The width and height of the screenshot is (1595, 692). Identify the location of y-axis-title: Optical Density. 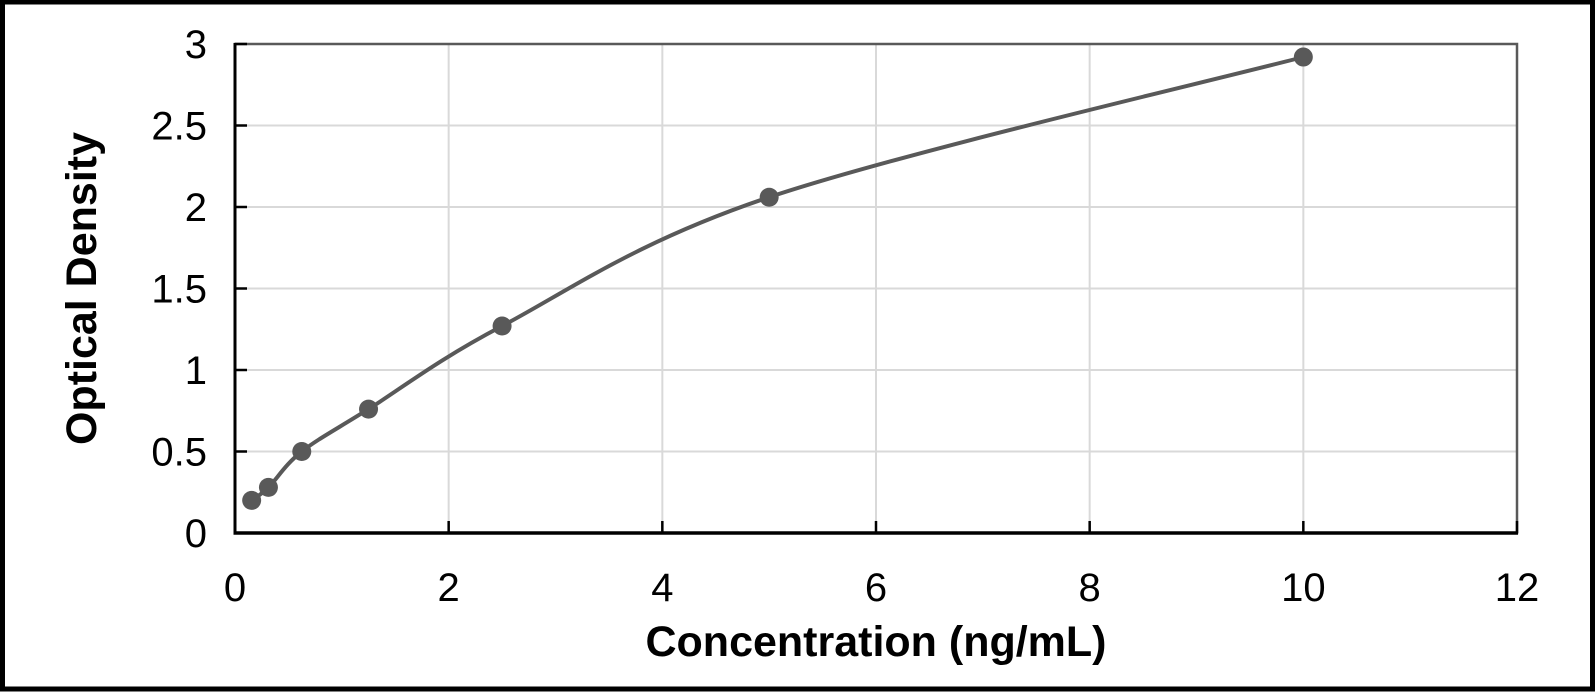
(82, 288).